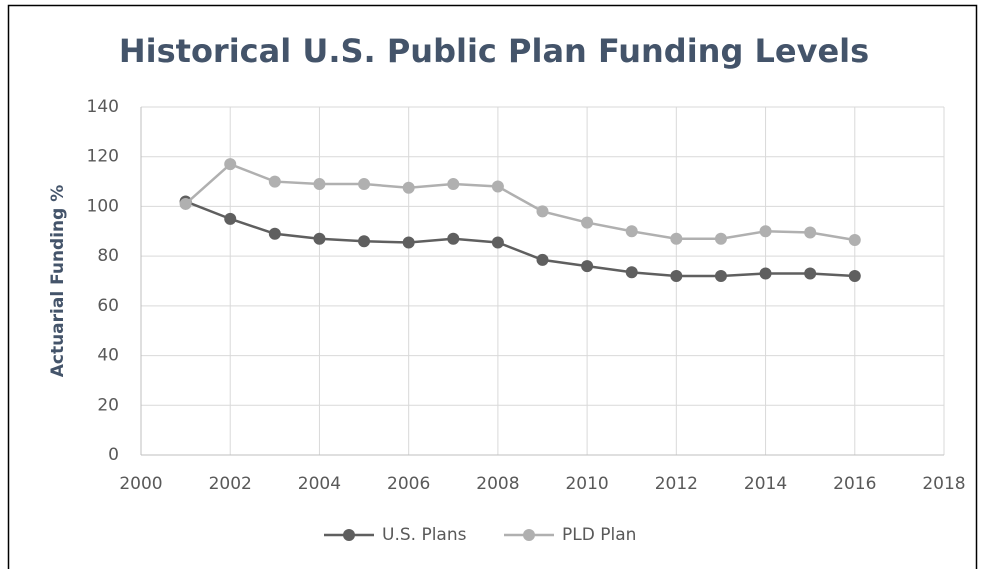 Image resolution: width=987 pixels, height=569 pixels. Describe the element at coordinates (943, 484) in the screenshot. I see `x-tick-label: 2018` at that location.